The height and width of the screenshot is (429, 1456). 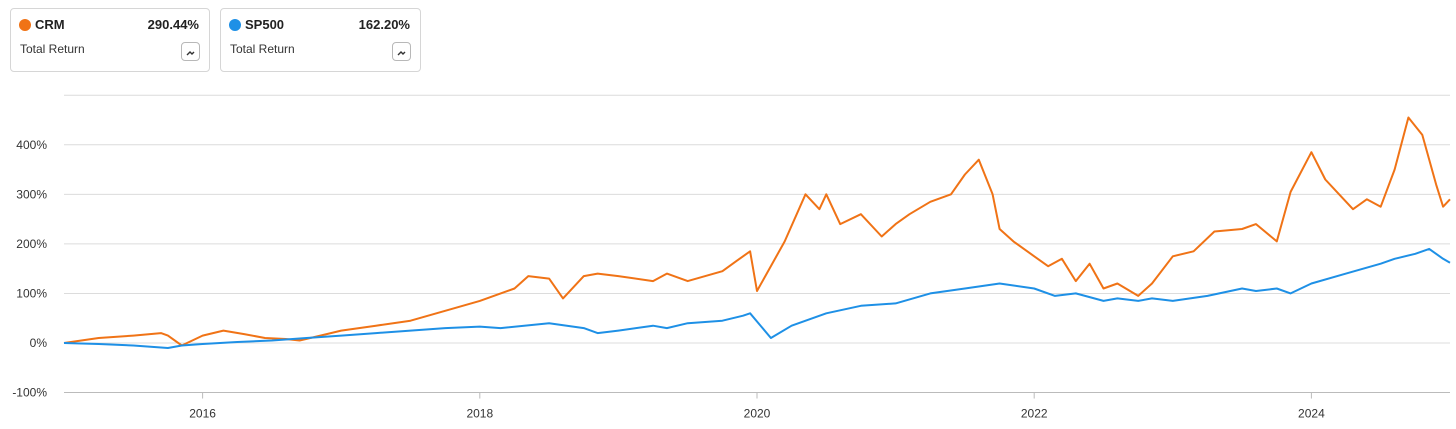 What do you see at coordinates (39, 343) in the screenshot?
I see `y-tick-label: 0%` at bounding box center [39, 343].